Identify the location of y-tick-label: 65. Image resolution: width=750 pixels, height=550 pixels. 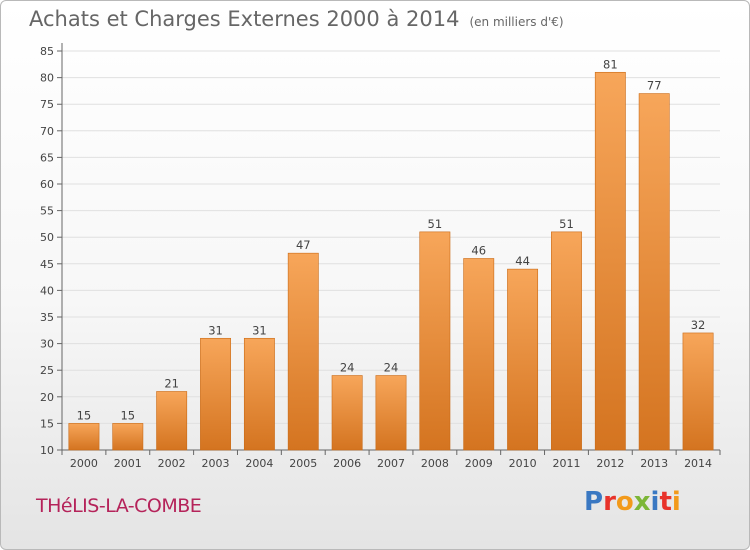
(47, 157).